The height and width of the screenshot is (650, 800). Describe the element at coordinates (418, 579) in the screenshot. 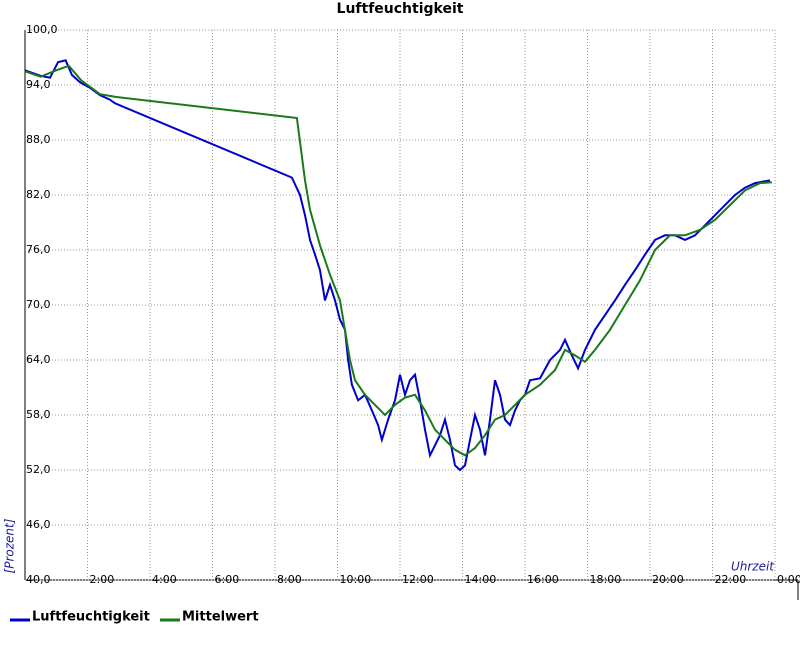

I see `x-tick-label: 12:00` at that location.